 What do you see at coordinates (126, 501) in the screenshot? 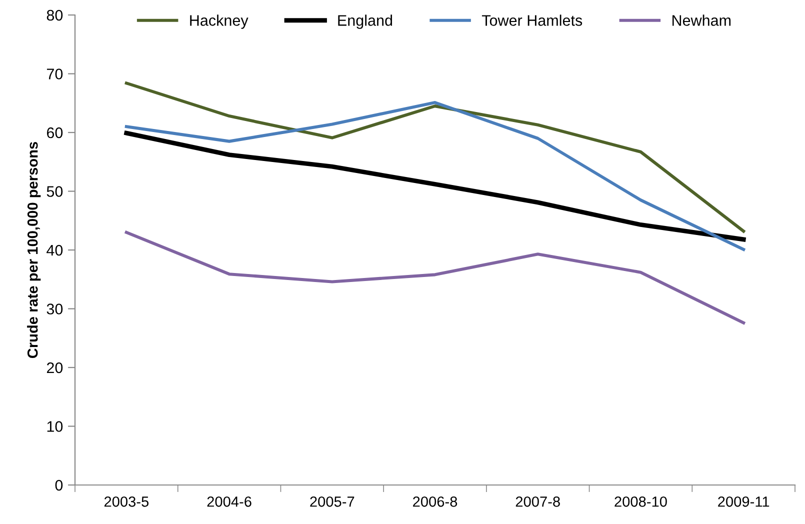
I see `x-tick-label: 2003-5` at bounding box center [126, 501].